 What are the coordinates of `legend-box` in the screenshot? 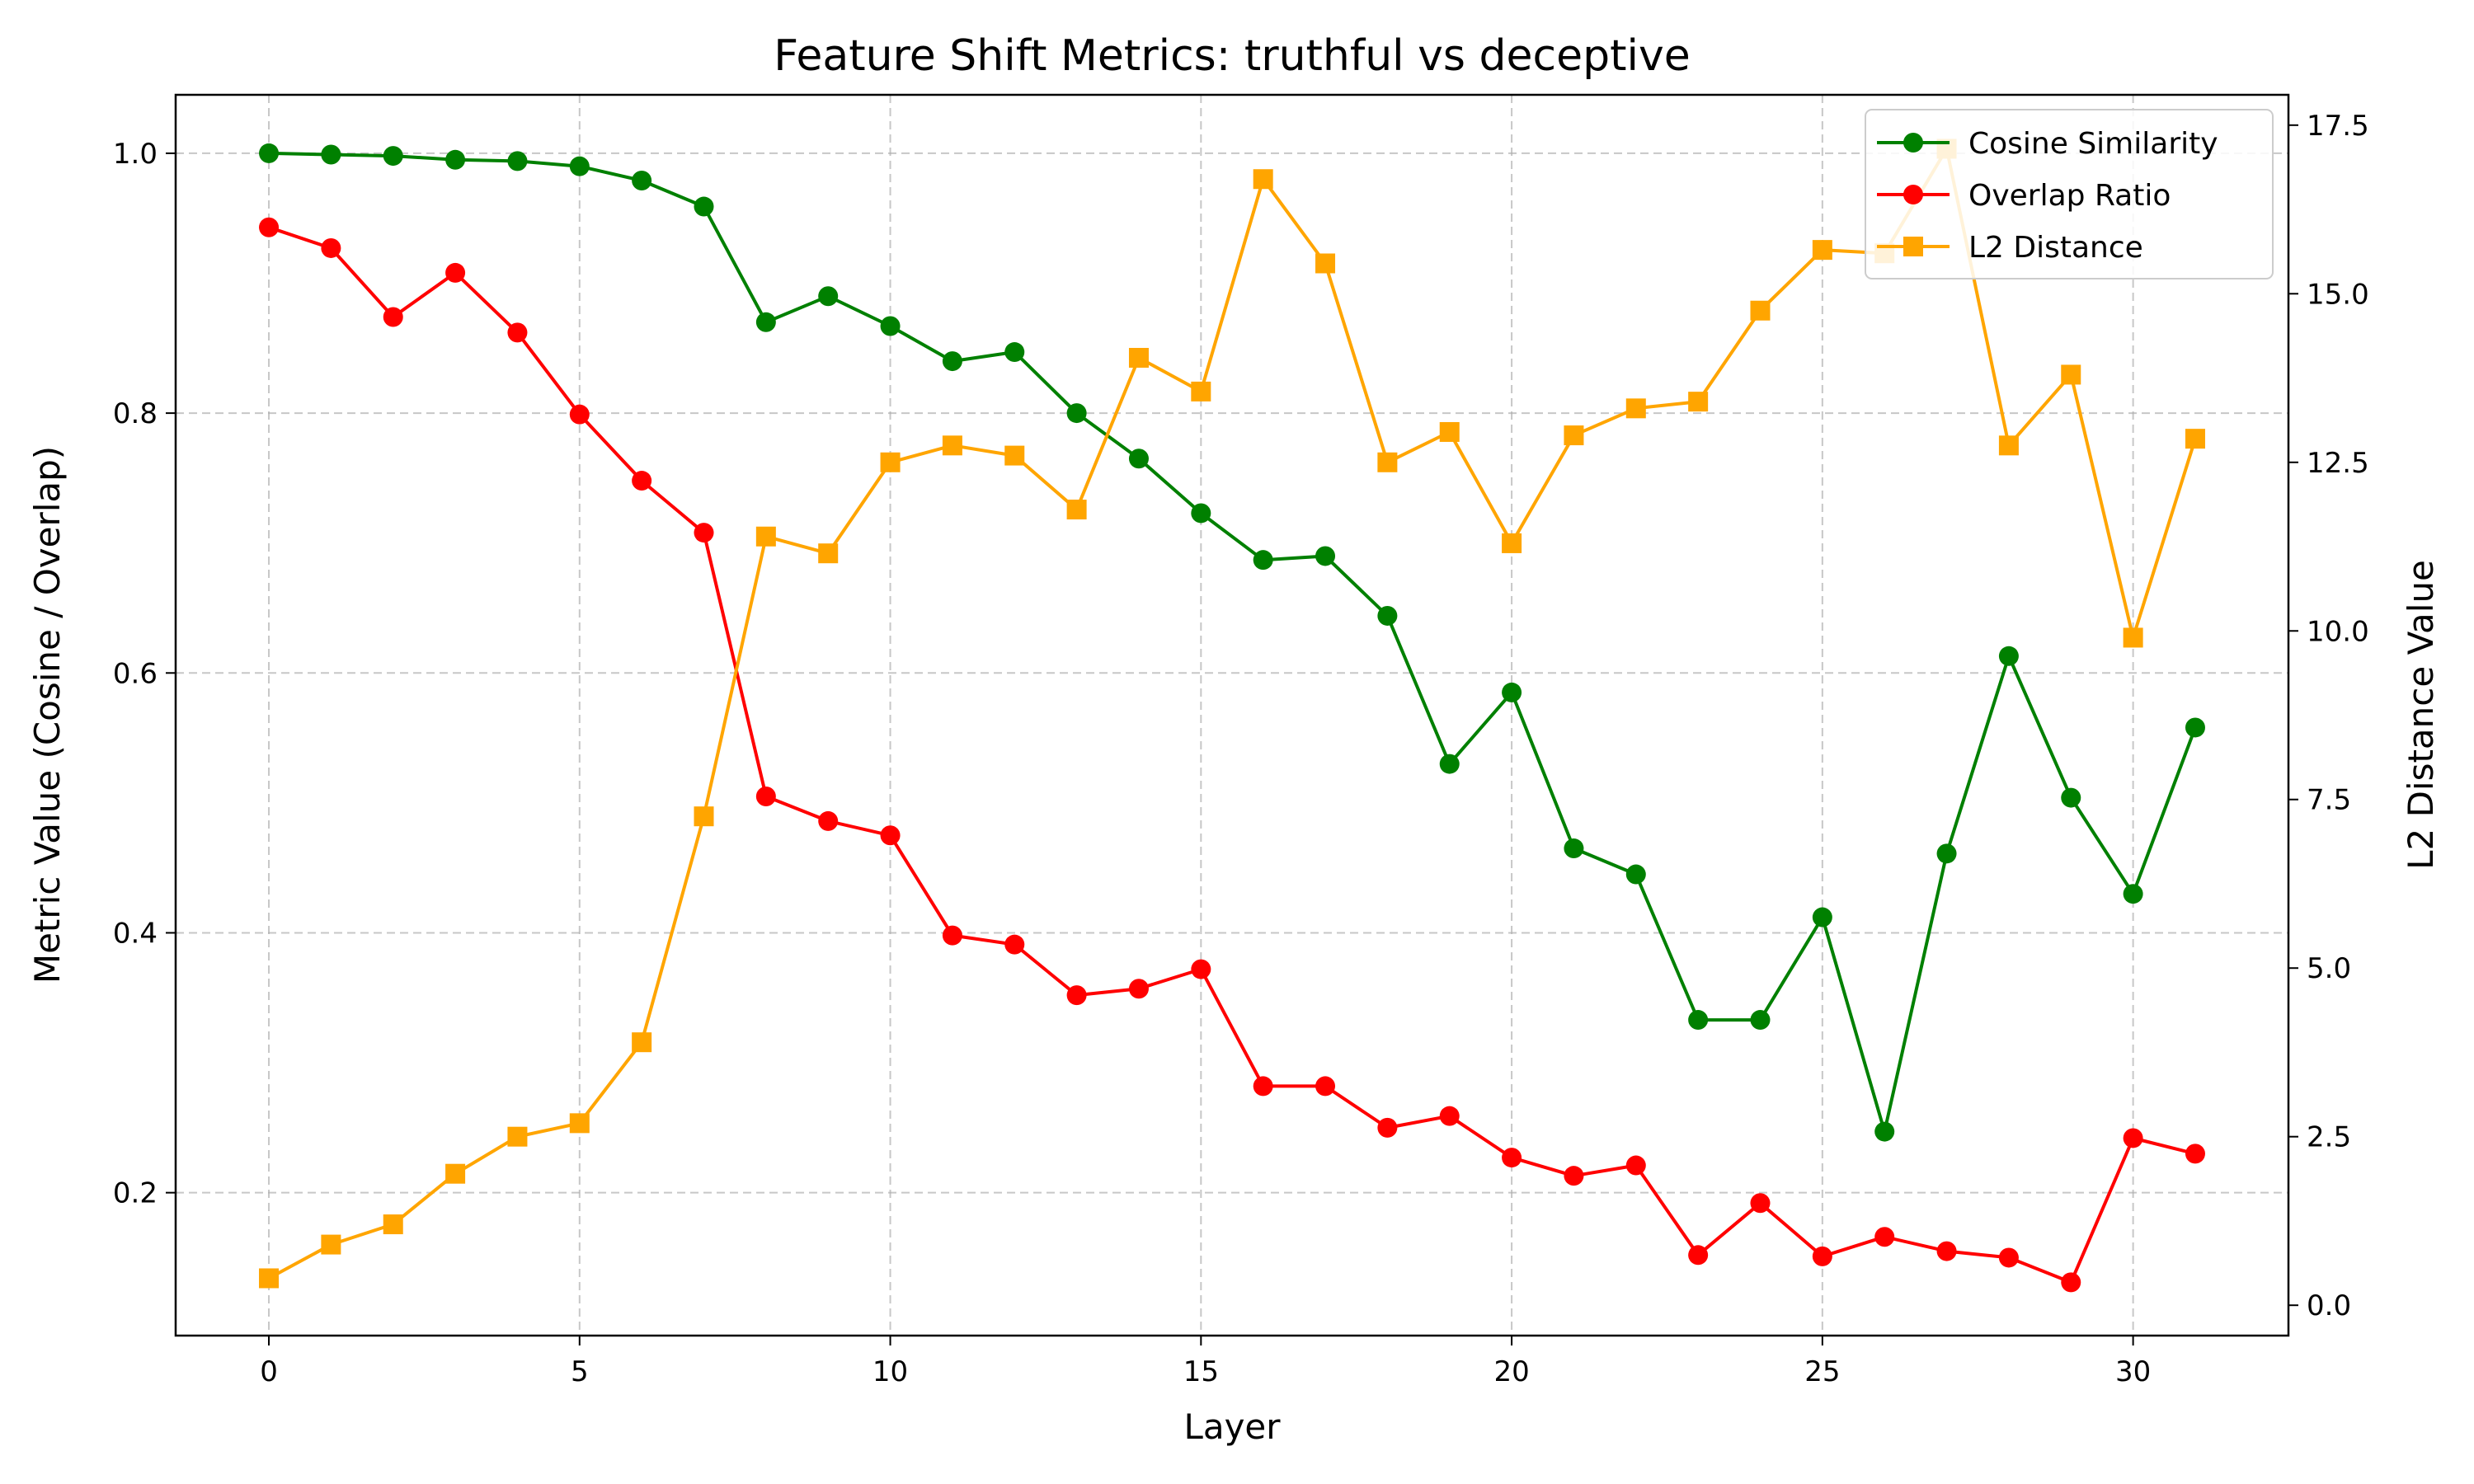 It's located at (2069, 194).